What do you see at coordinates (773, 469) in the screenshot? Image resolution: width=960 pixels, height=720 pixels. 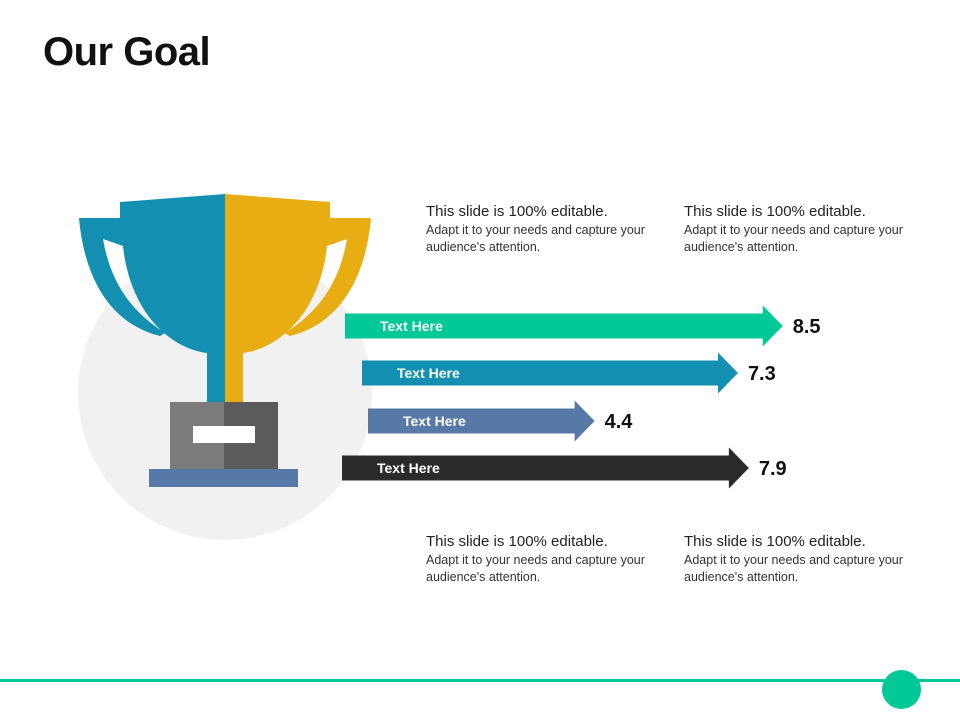 I see `bar-value-label-4: 7.9` at bounding box center [773, 469].